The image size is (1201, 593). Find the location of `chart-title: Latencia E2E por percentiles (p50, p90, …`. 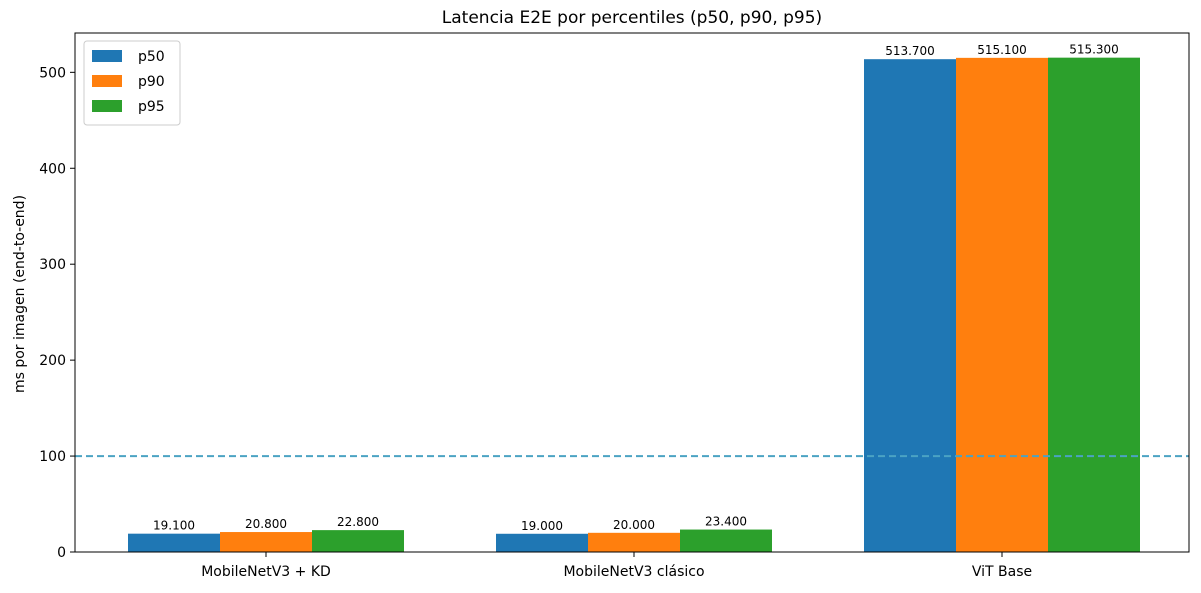

chart-title: Latencia E2E por percentiles (p50, p90, … is located at coordinates (632, 18).